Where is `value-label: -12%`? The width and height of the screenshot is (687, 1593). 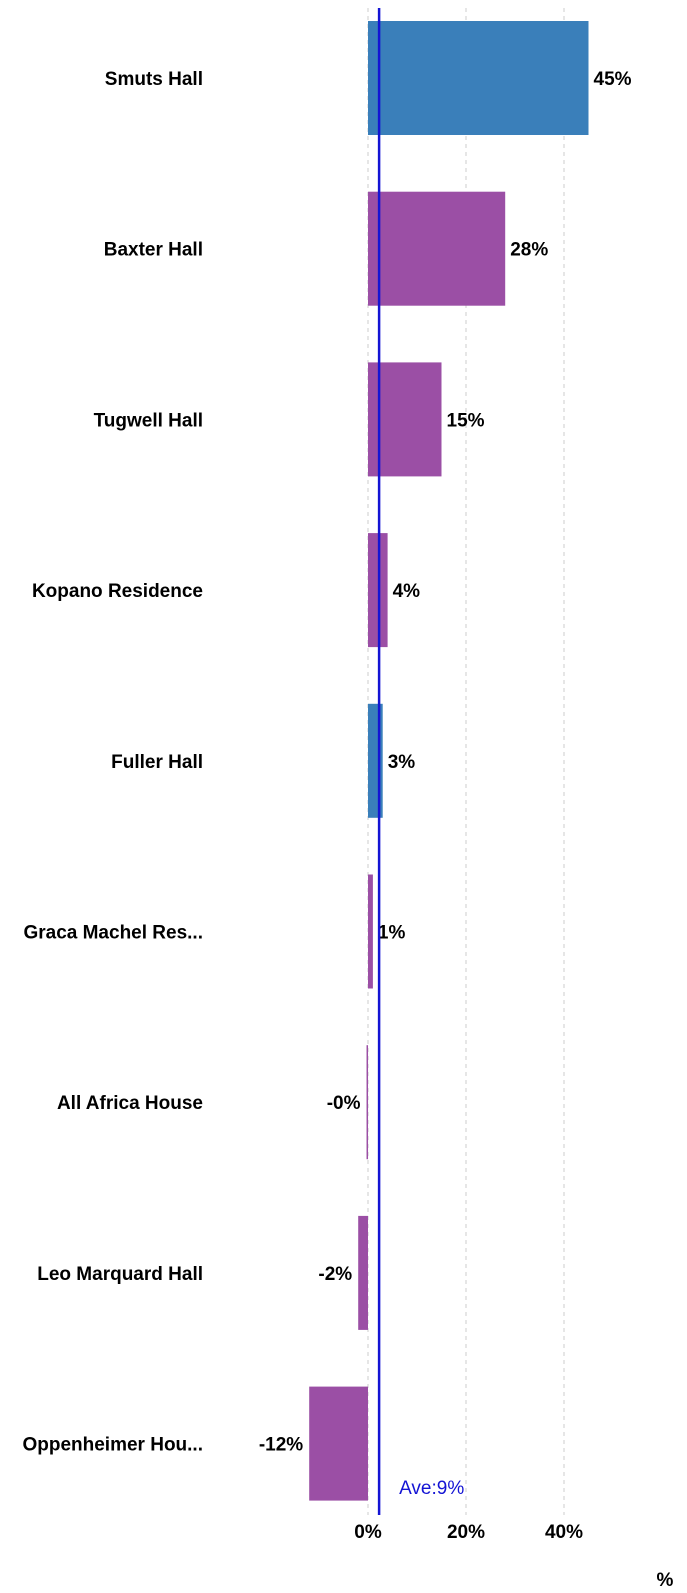
value-label: -12% is located at coordinates (281, 1445).